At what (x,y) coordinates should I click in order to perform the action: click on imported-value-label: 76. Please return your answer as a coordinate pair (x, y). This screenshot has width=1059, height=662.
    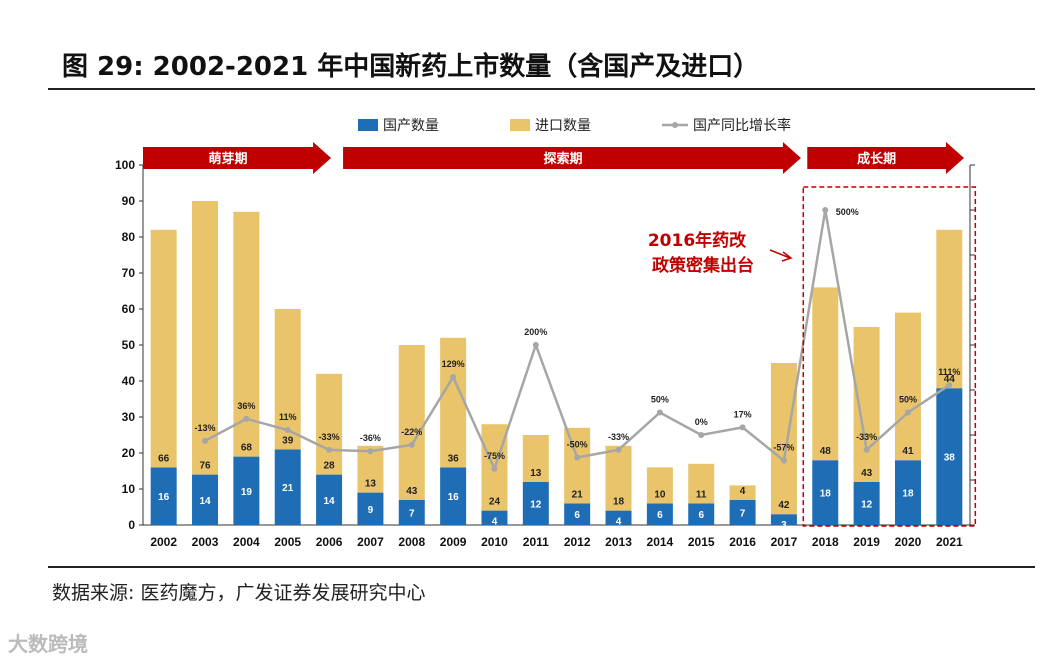
    Looking at the image, I should click on (205, 466).